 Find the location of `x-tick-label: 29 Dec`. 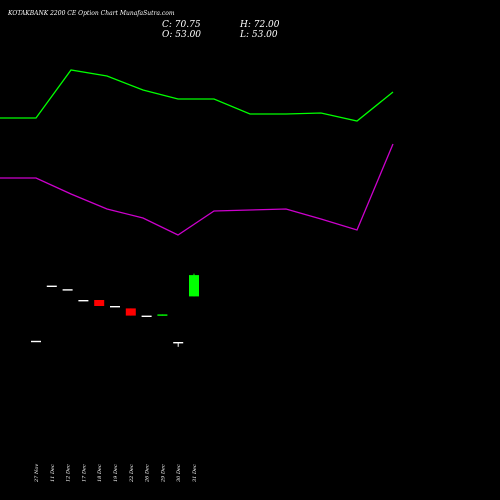

x-tick-label: 29 Dec is located at coordinates (163, 473).